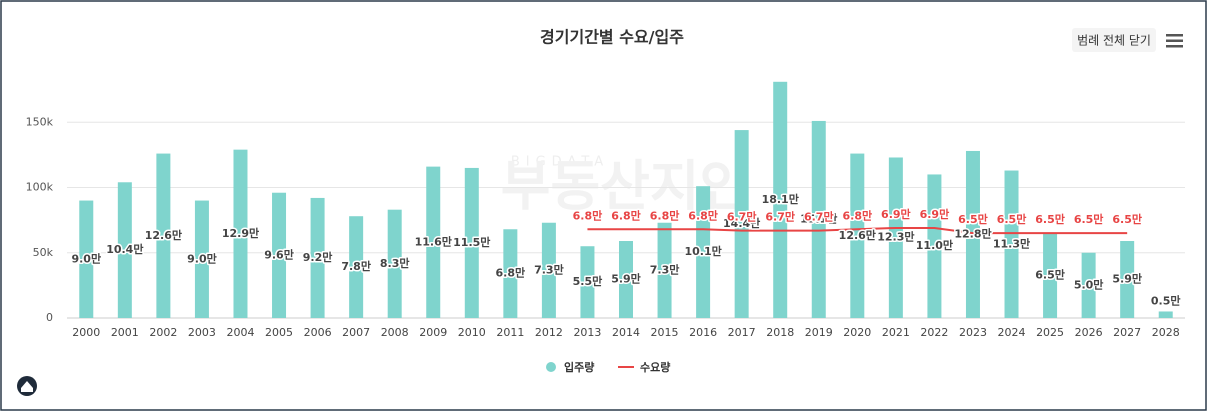 This screenshot has height=411, width=1207. I want to click on bar-value-label: 6.5만, so click(1050, 275).